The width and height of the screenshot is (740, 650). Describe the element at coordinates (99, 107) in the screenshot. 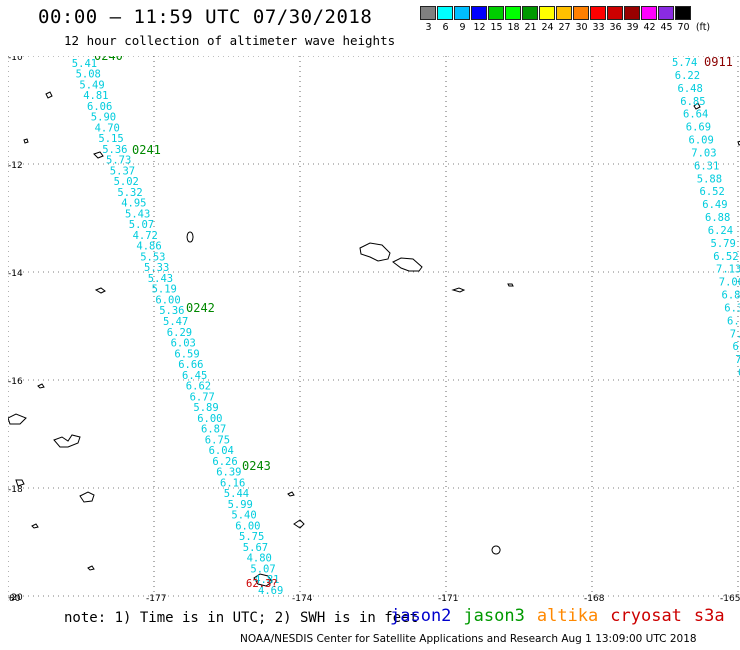

I see `swh-value: 6.06` at that location.